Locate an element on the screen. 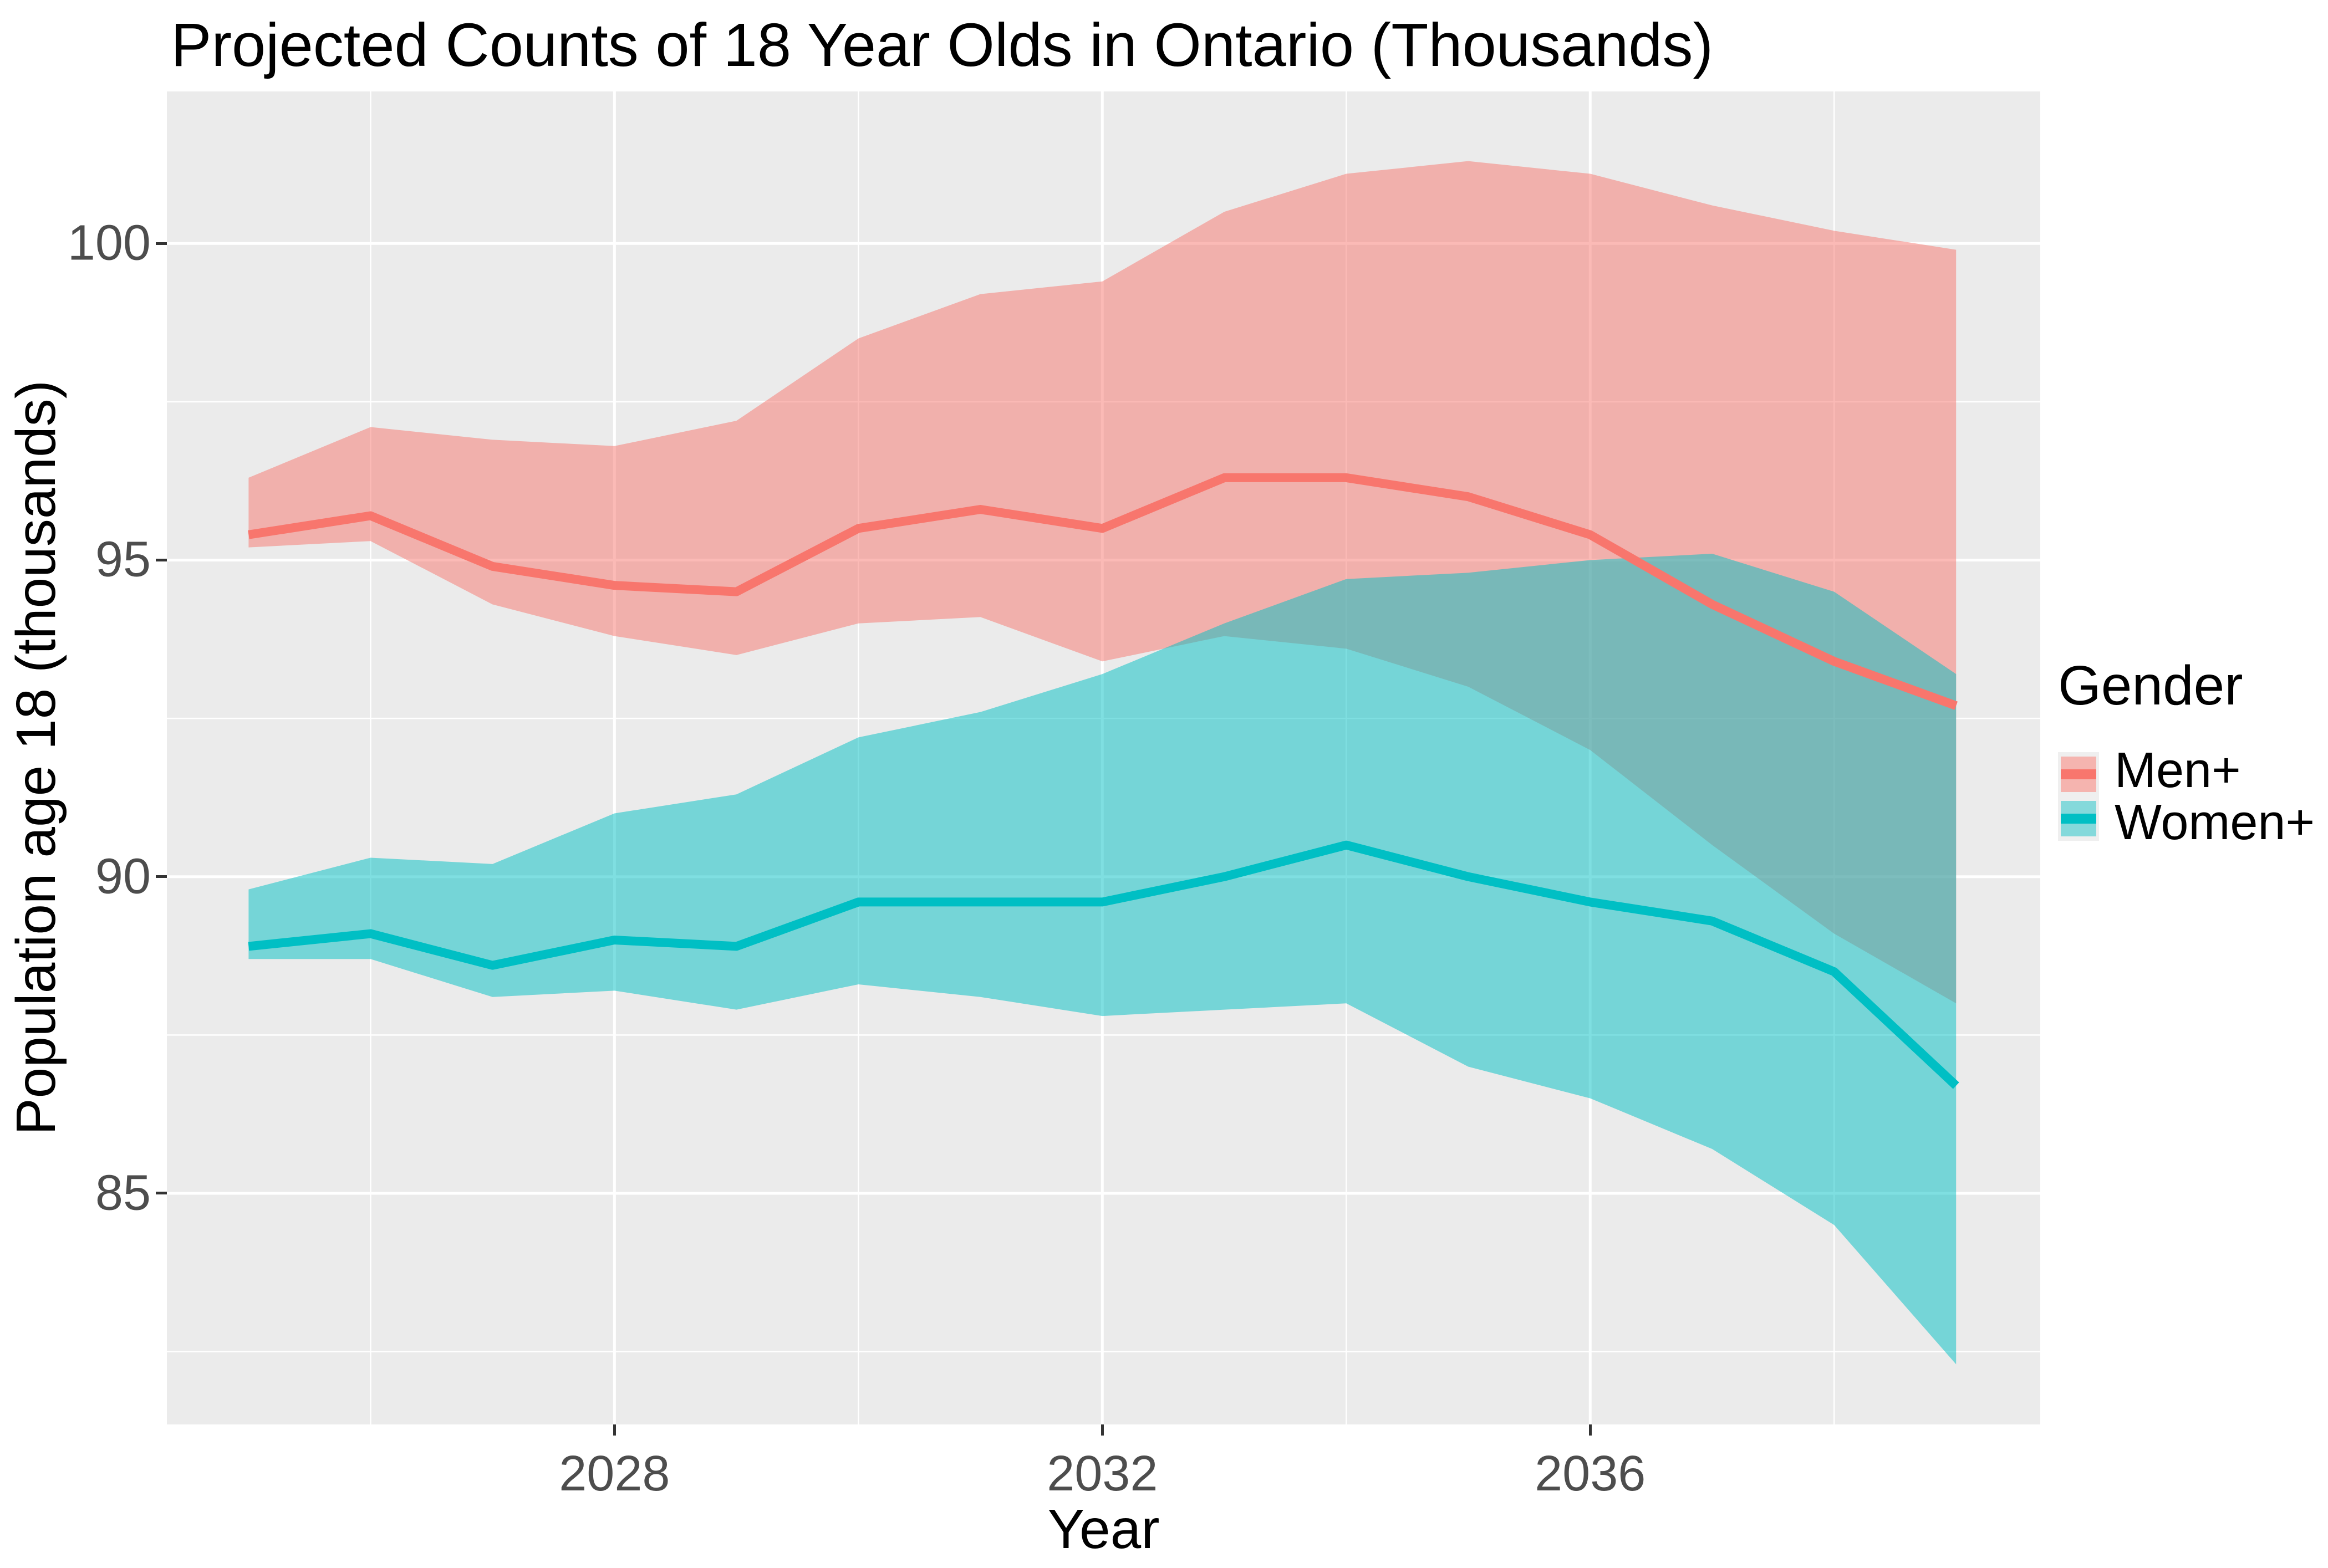 Image resolution: width=2328 pixels, height=1568 pixels. legend-key-men is located at coordinates (2078, 775).